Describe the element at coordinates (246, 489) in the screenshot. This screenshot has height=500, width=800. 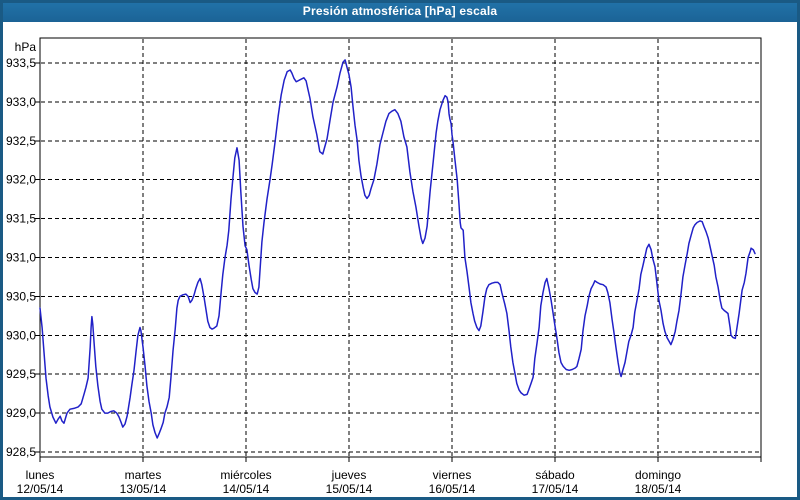
I see `day-date-label: 14/05/14` at that location.